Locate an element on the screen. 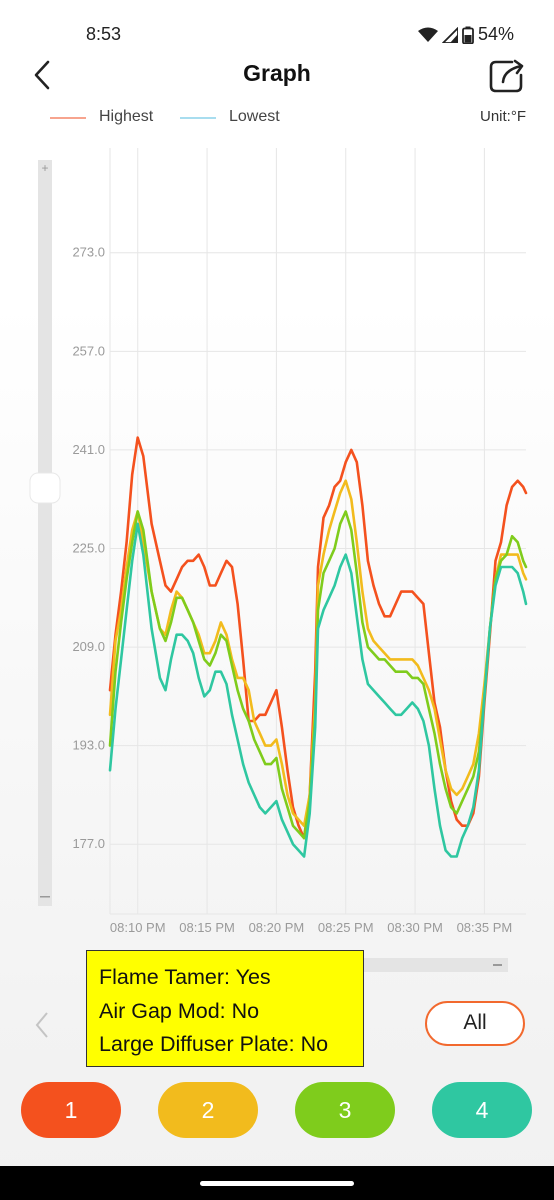 The width and height of the screenshot is (554, 1200). zoom-plus-label: + is located at coordinates (44, 168).